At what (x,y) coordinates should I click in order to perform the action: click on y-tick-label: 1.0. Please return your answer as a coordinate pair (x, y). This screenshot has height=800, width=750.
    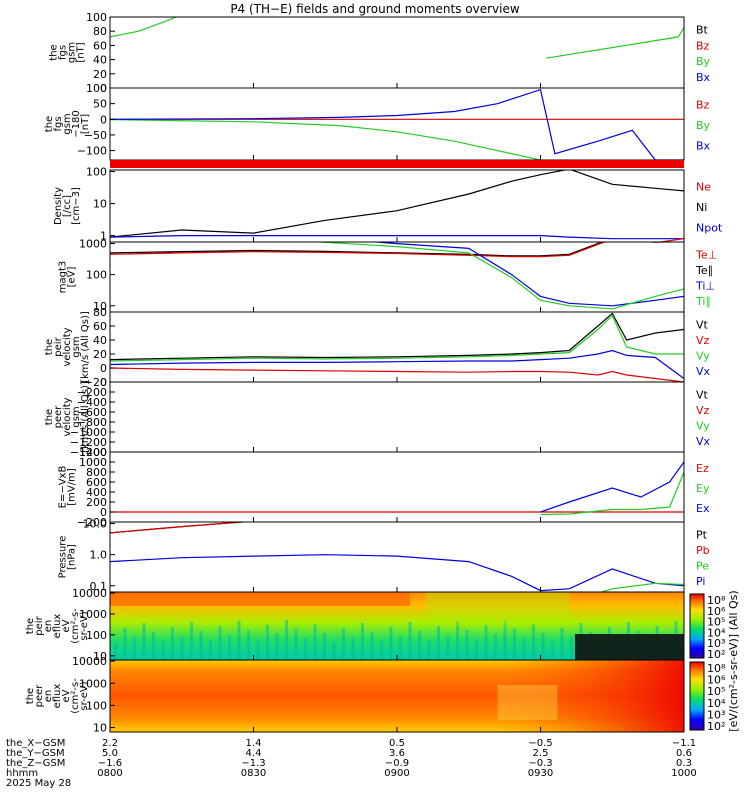
    Looking at the image, I should click on (99, 555).